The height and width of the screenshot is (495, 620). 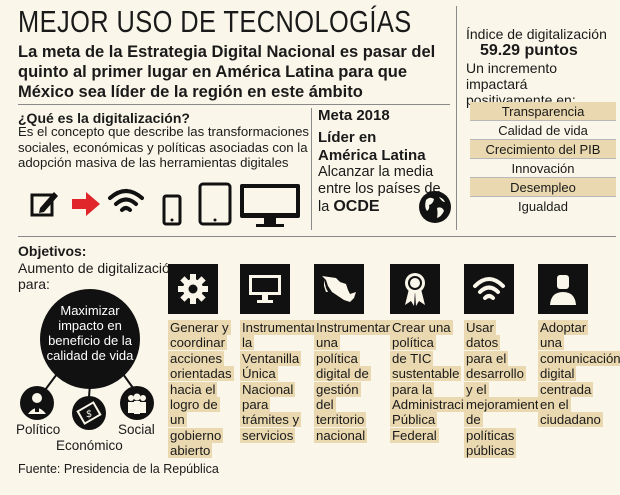 What do you see at coordinates (543, 130) in the screenshot?
I see `impact-item: Calidad de vida` at bounding box center [543, 130].